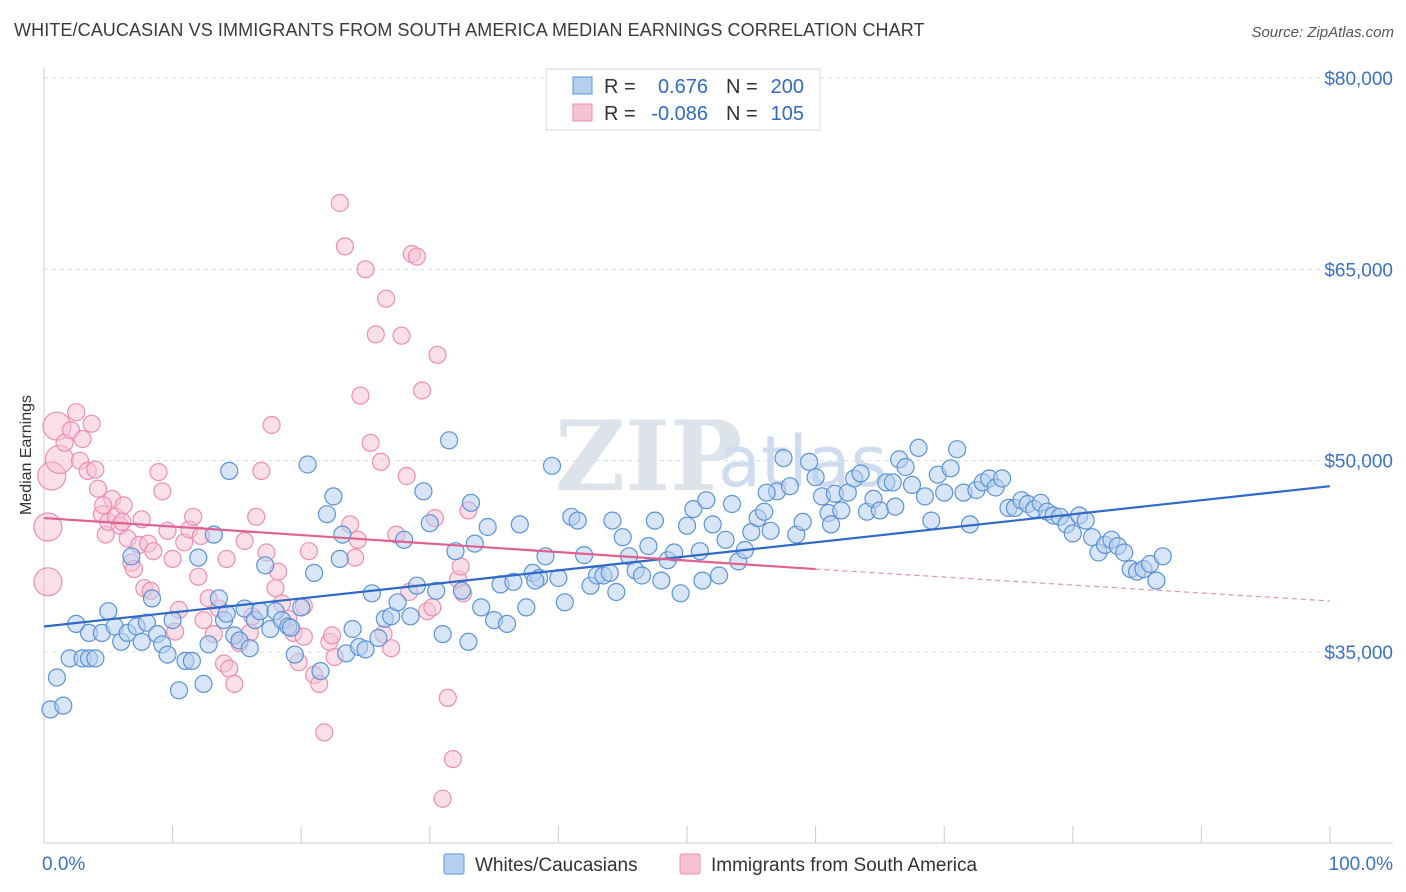 This screenshot has height=892, width=1406. I want to click on legend-swatch-whites, so click(454, 864).